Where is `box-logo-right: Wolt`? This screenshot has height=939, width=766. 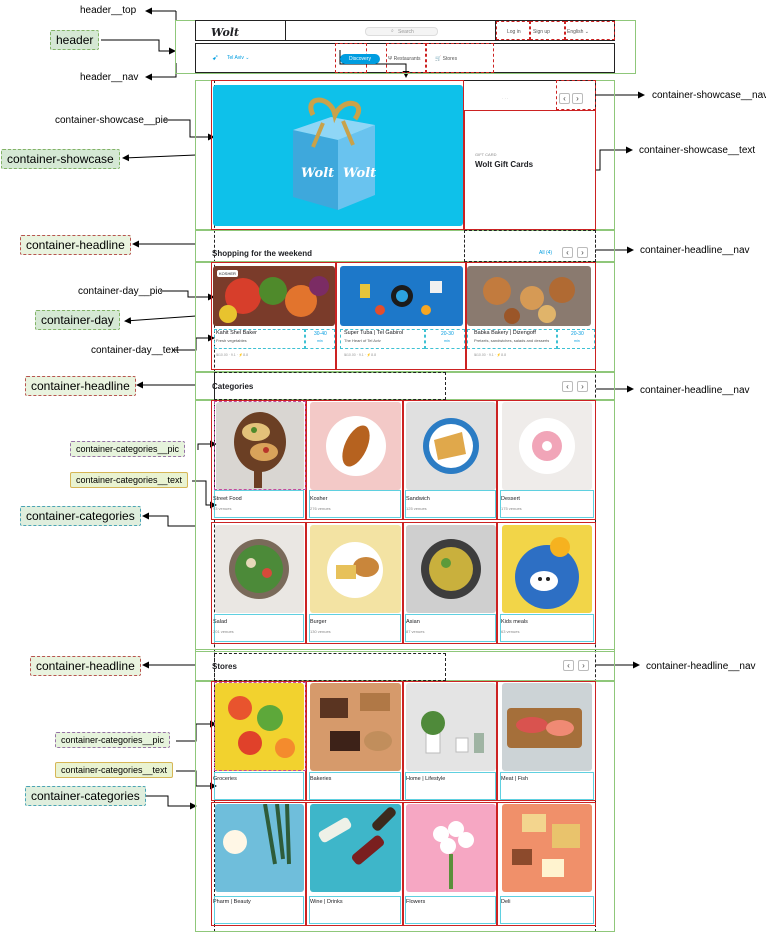 box-logo-right: Wolt is located at coordinates (359, 173).